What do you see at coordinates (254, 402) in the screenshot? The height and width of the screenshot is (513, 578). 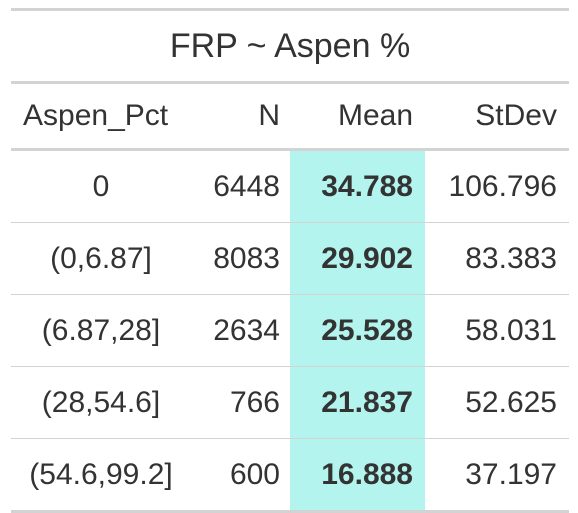 I see `cell-n: 766` at bounding box center [254, 402].